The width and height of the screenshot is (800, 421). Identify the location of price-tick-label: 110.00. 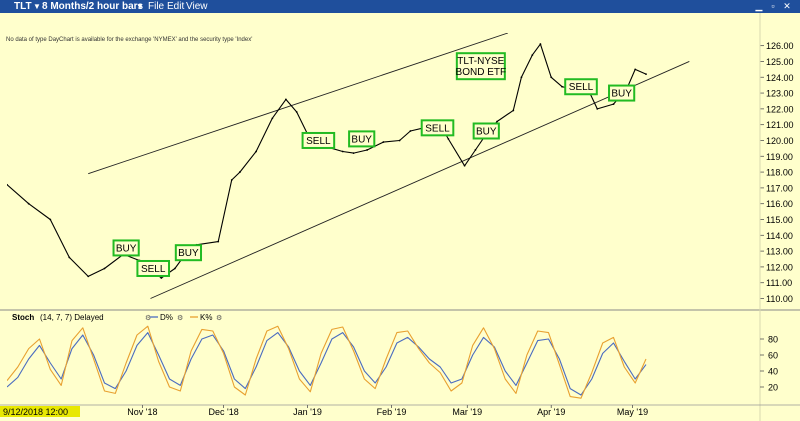
(779, 299).